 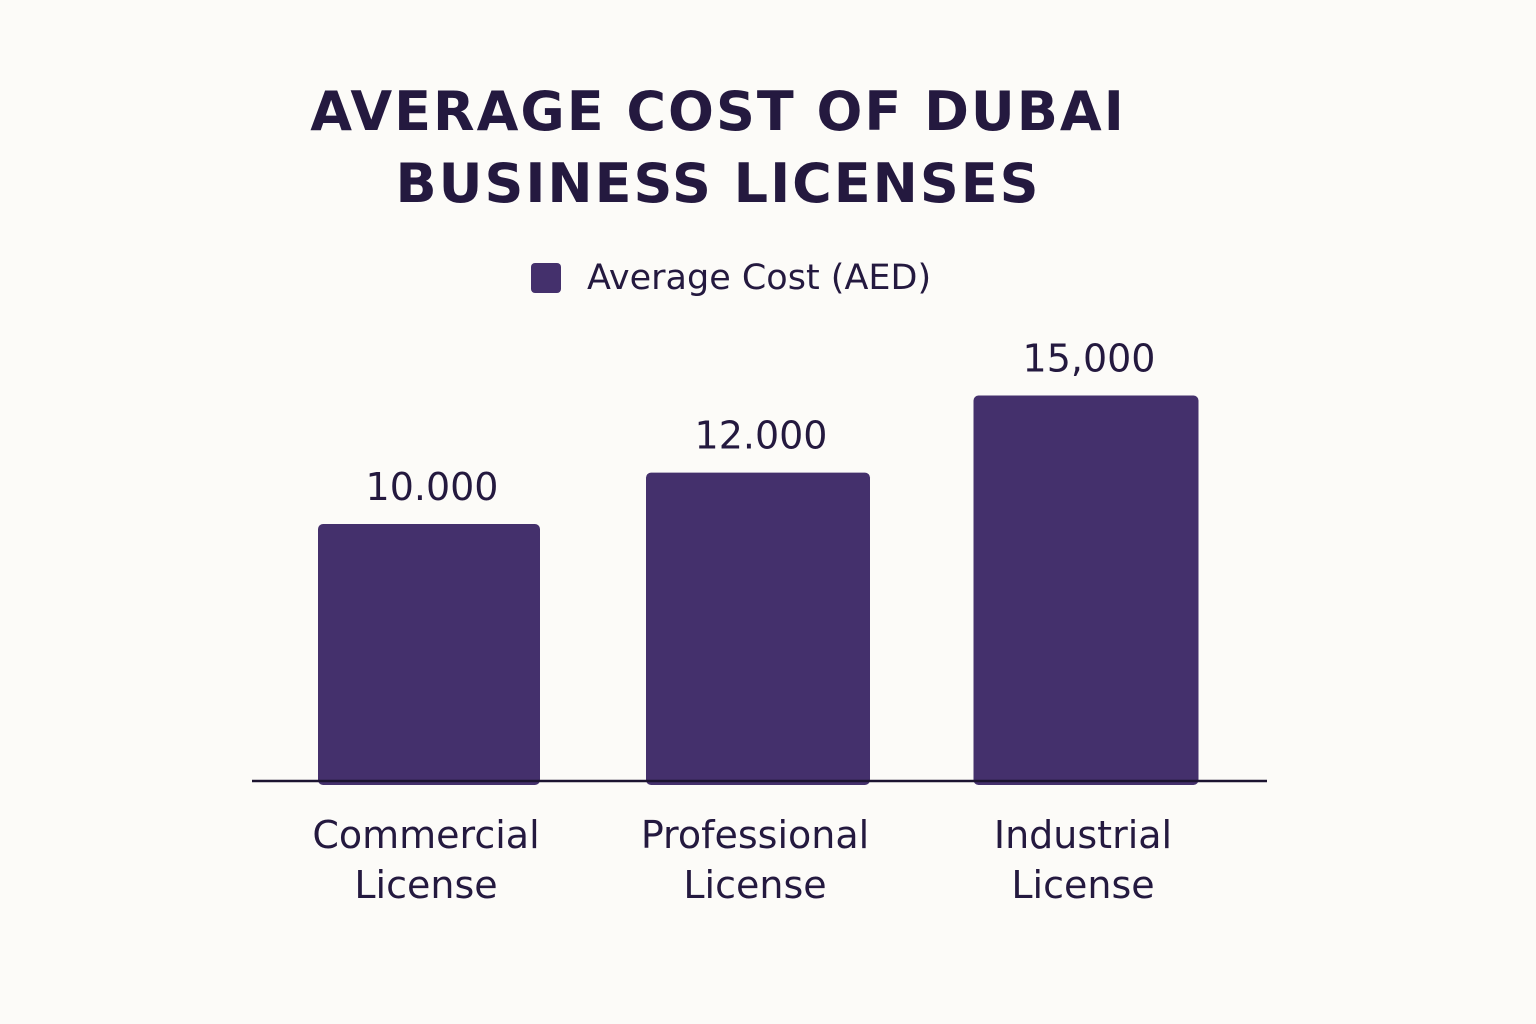 I want to click on category-label-0-line-0: Commercial, so click(x=425, y=835).